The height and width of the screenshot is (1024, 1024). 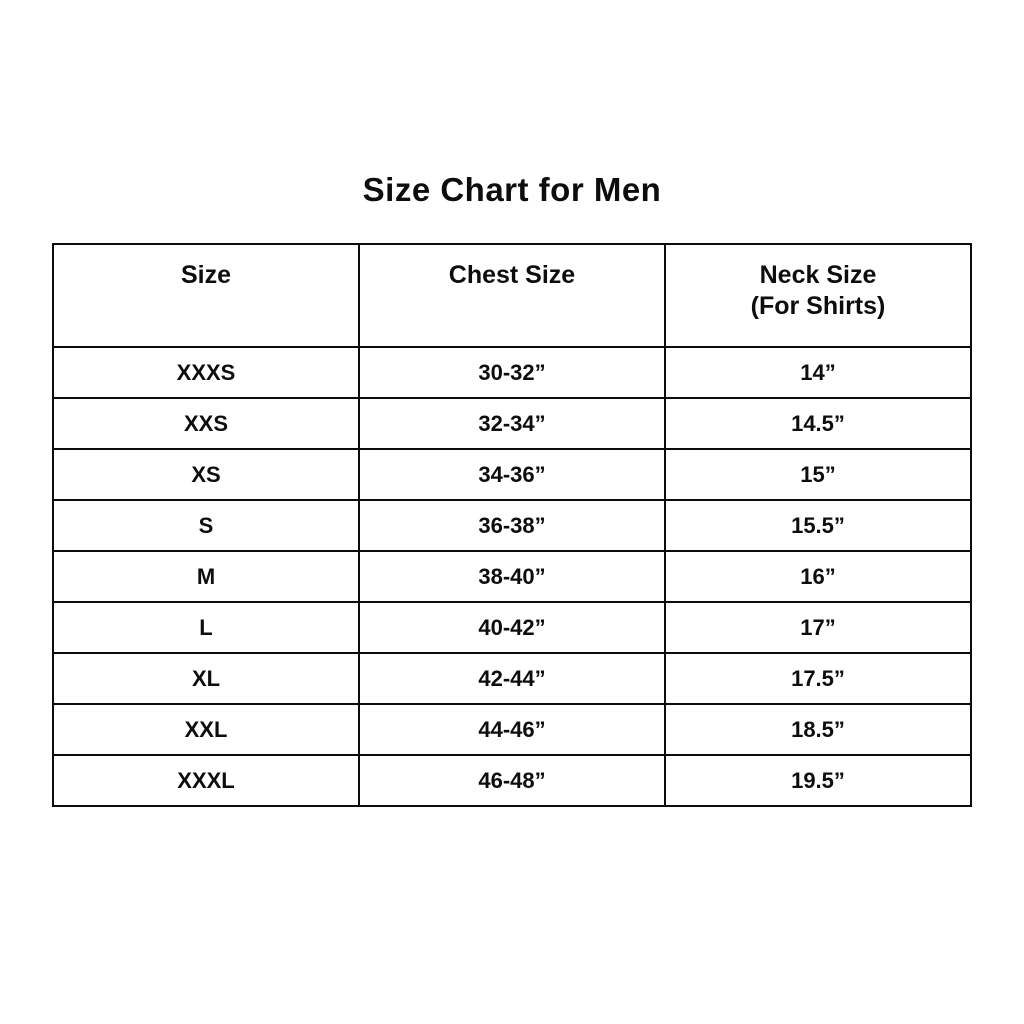 I want to click on table-row: M 38-40” 16”, so click(x=512, y=576).